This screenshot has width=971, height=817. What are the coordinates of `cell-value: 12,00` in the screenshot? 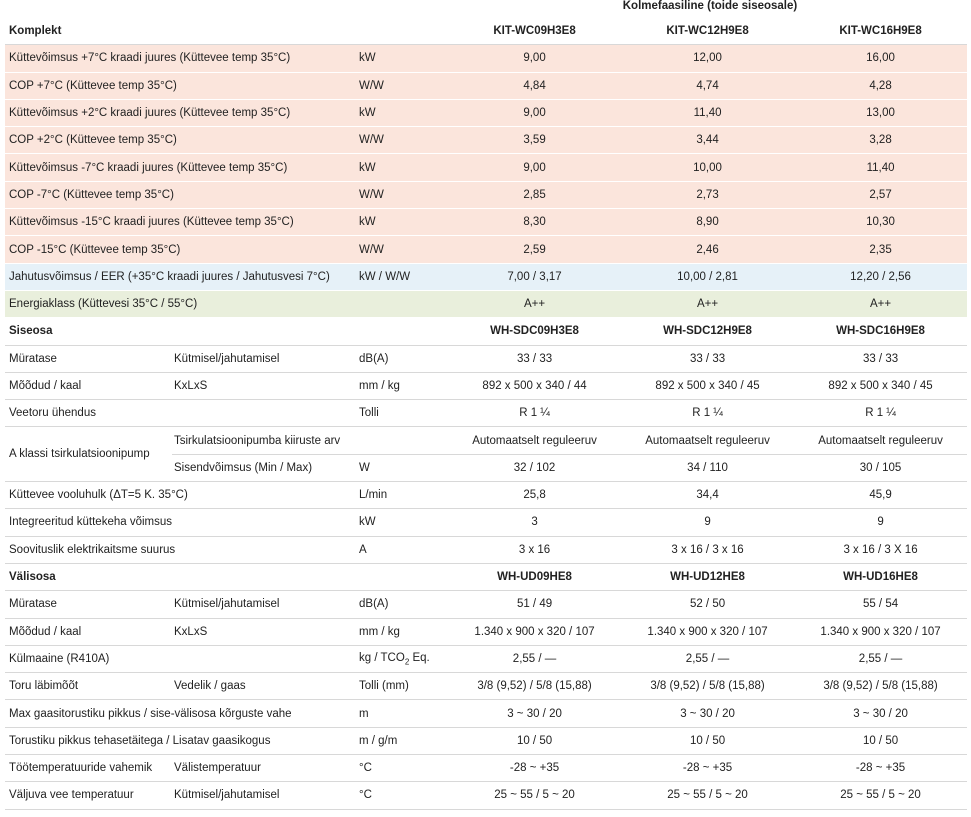 It's located at (708, 58).